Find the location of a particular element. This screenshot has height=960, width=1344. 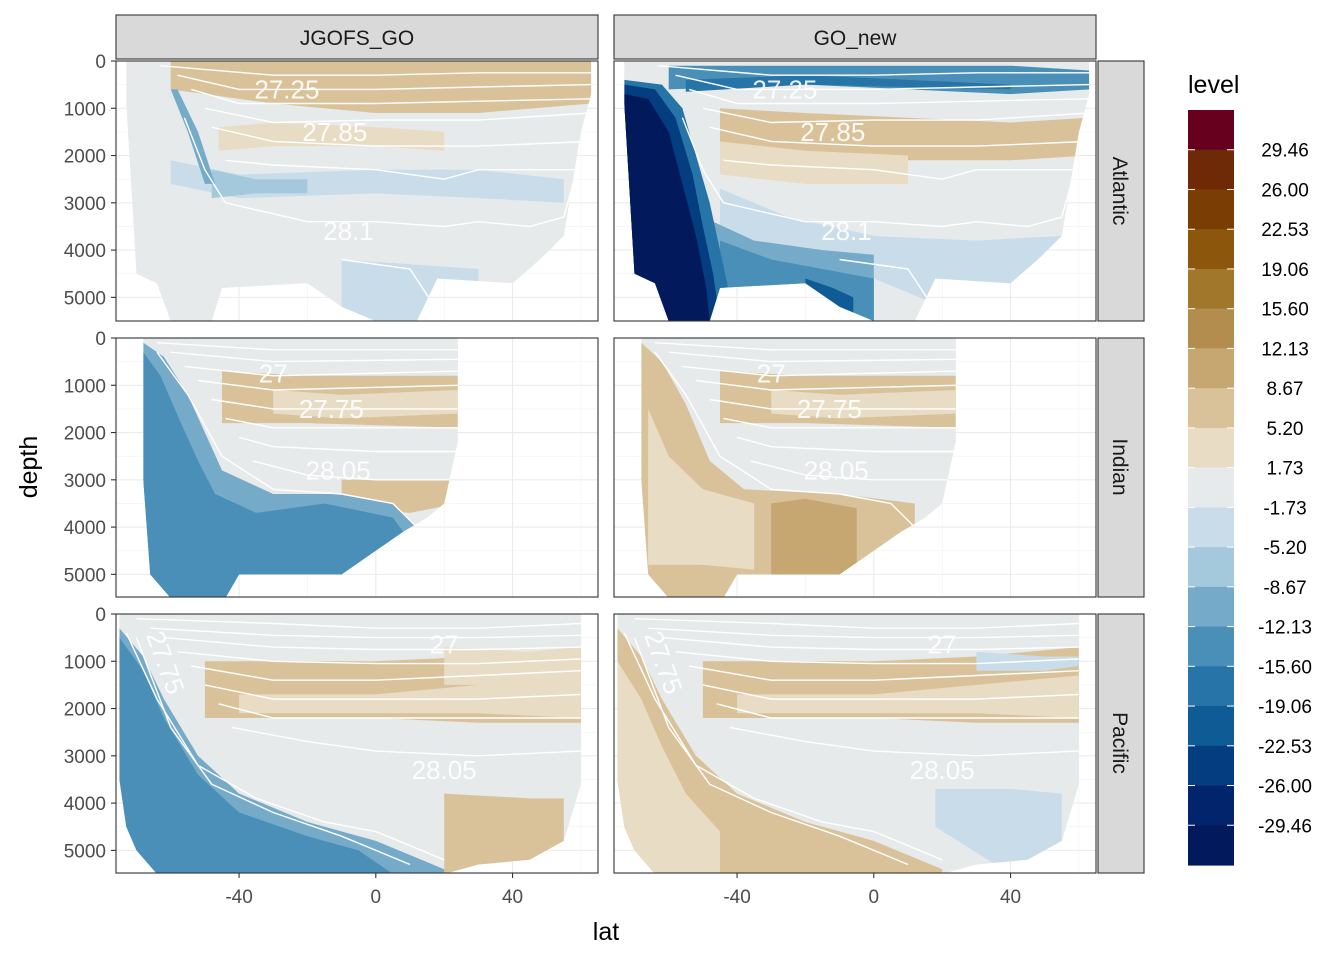

legend-label: 19.06 is located at coordinates (1285, 270).